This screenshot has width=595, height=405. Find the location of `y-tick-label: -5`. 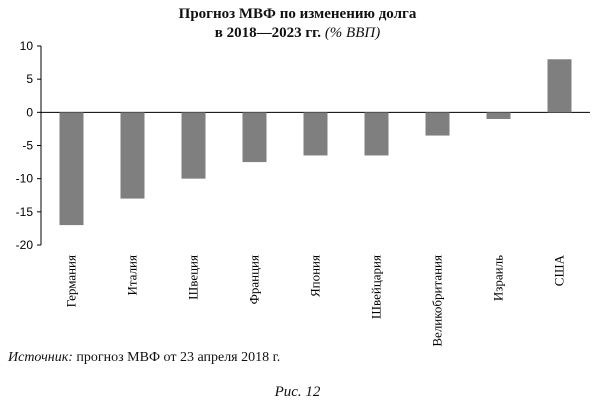

y-tick-label: -5 is located at coordinates (27, 146).